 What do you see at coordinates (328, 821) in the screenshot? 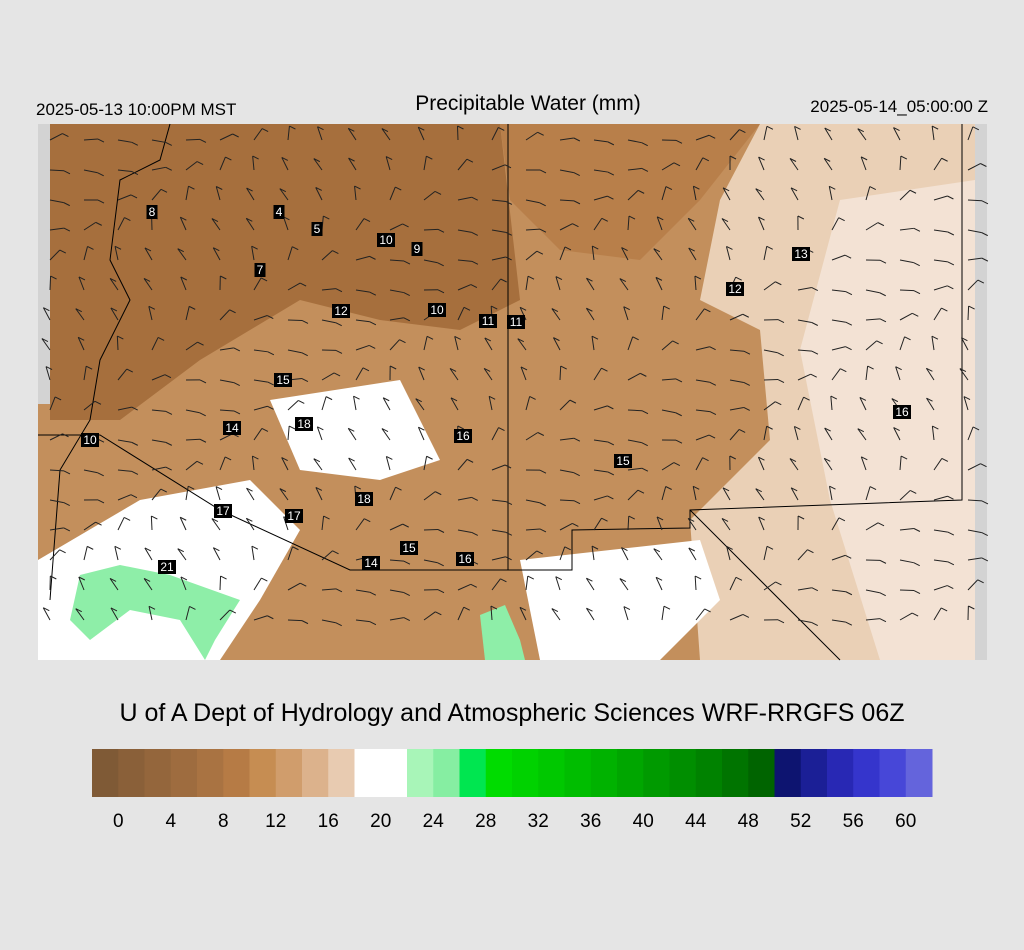
I see `tick-label: 16` at bounding box center [328, 821].